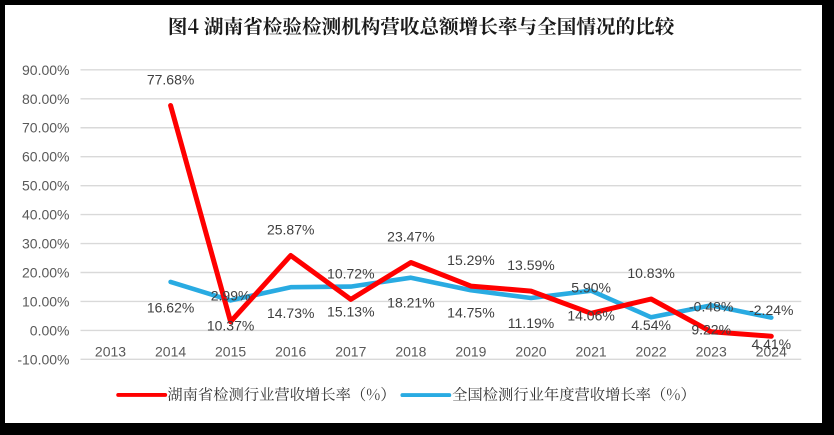 The width and height of the screenshot is (834, 435). I want to click on svg-text: 2019, so click(470, 352).